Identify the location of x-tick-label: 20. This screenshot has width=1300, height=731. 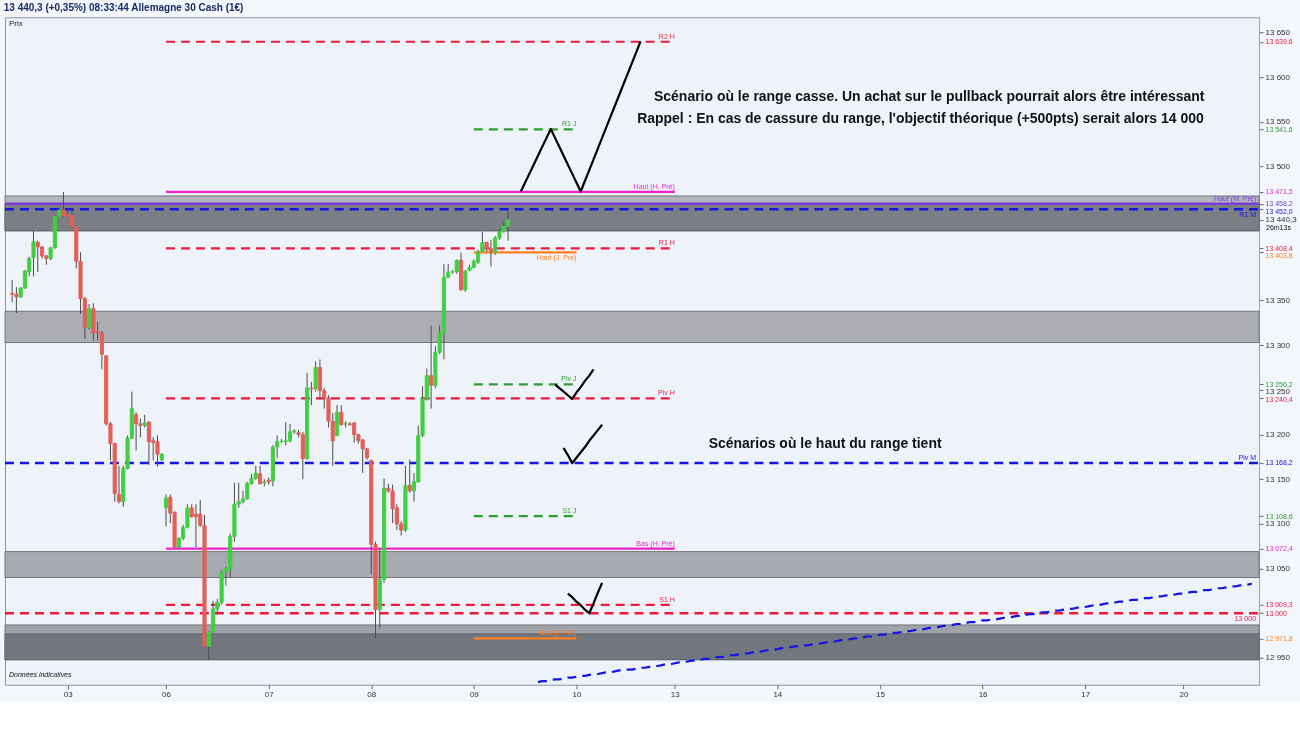
(1184, 695).